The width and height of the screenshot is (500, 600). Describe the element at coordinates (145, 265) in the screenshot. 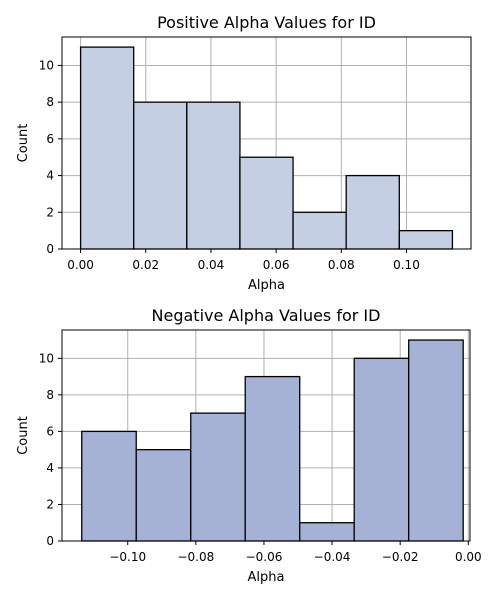

I see `positive-x-tick-label: 0.02` at that location.